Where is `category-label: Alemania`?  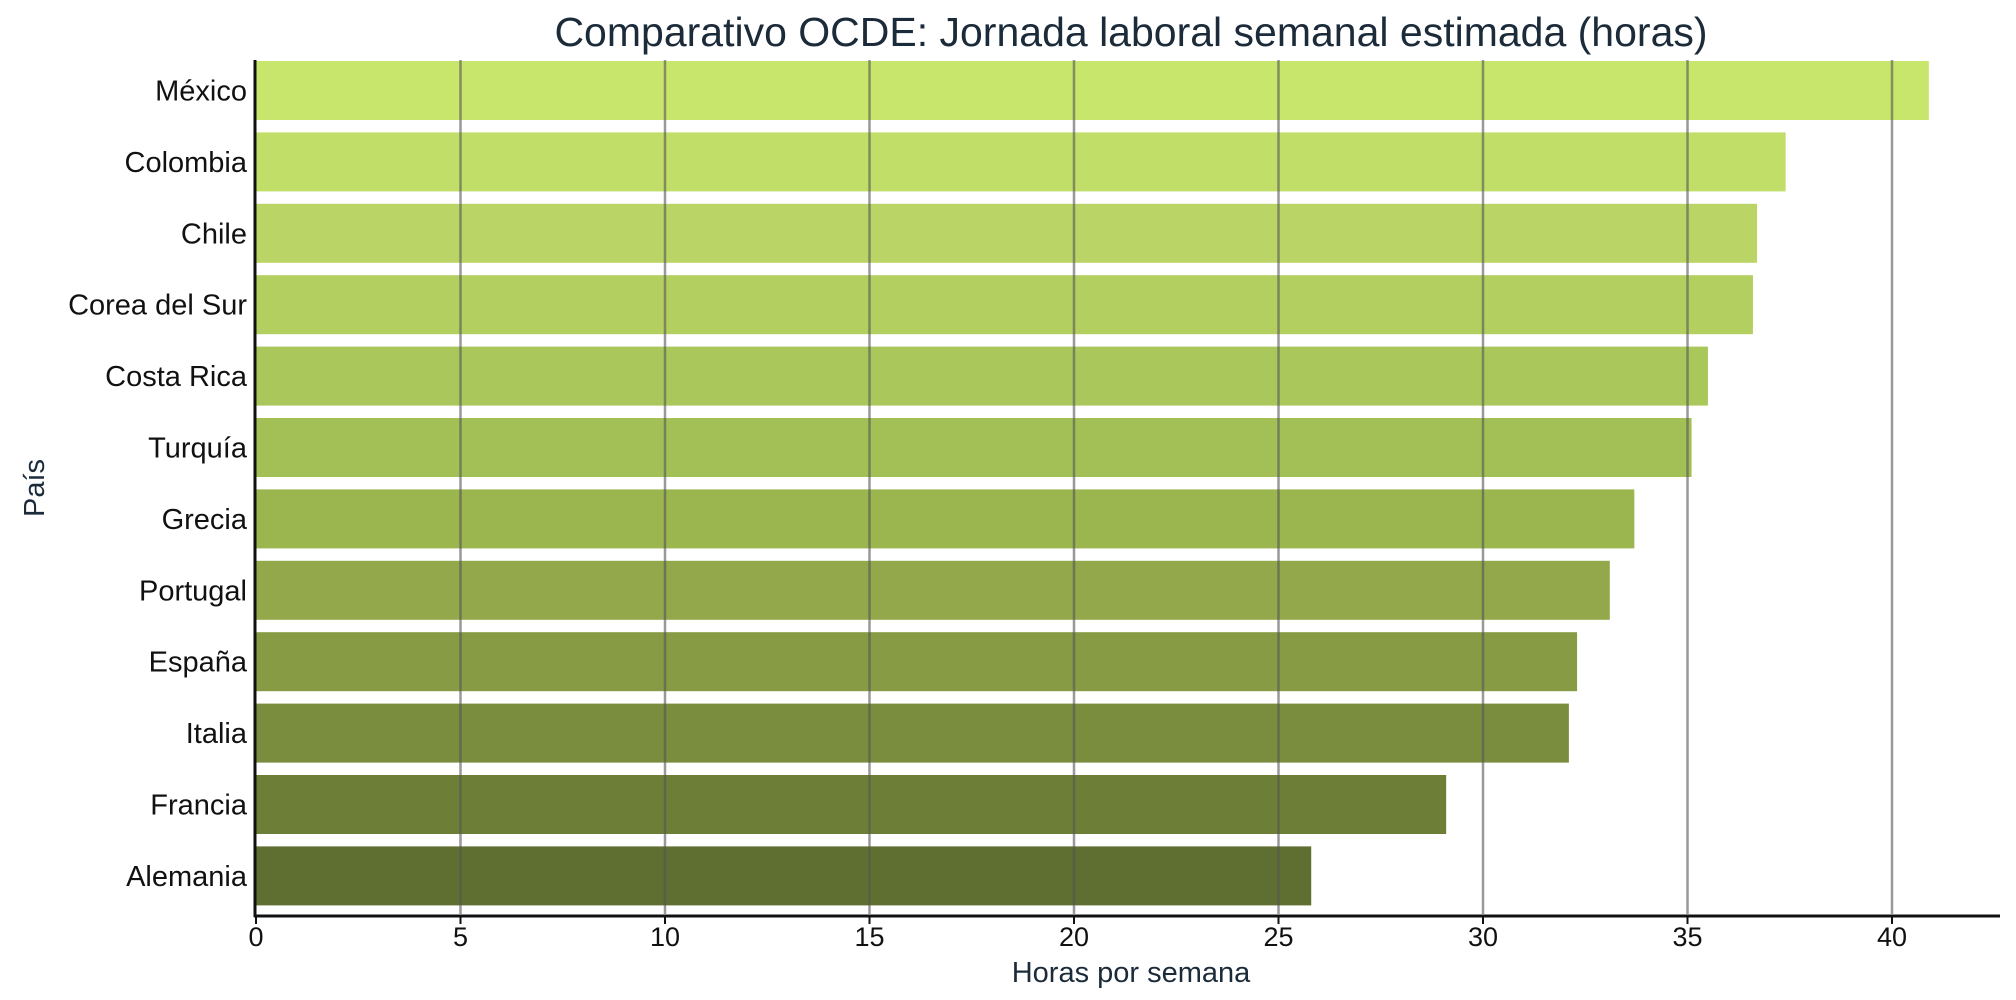
category-label: Alemania is located at coordinates (187, 877).